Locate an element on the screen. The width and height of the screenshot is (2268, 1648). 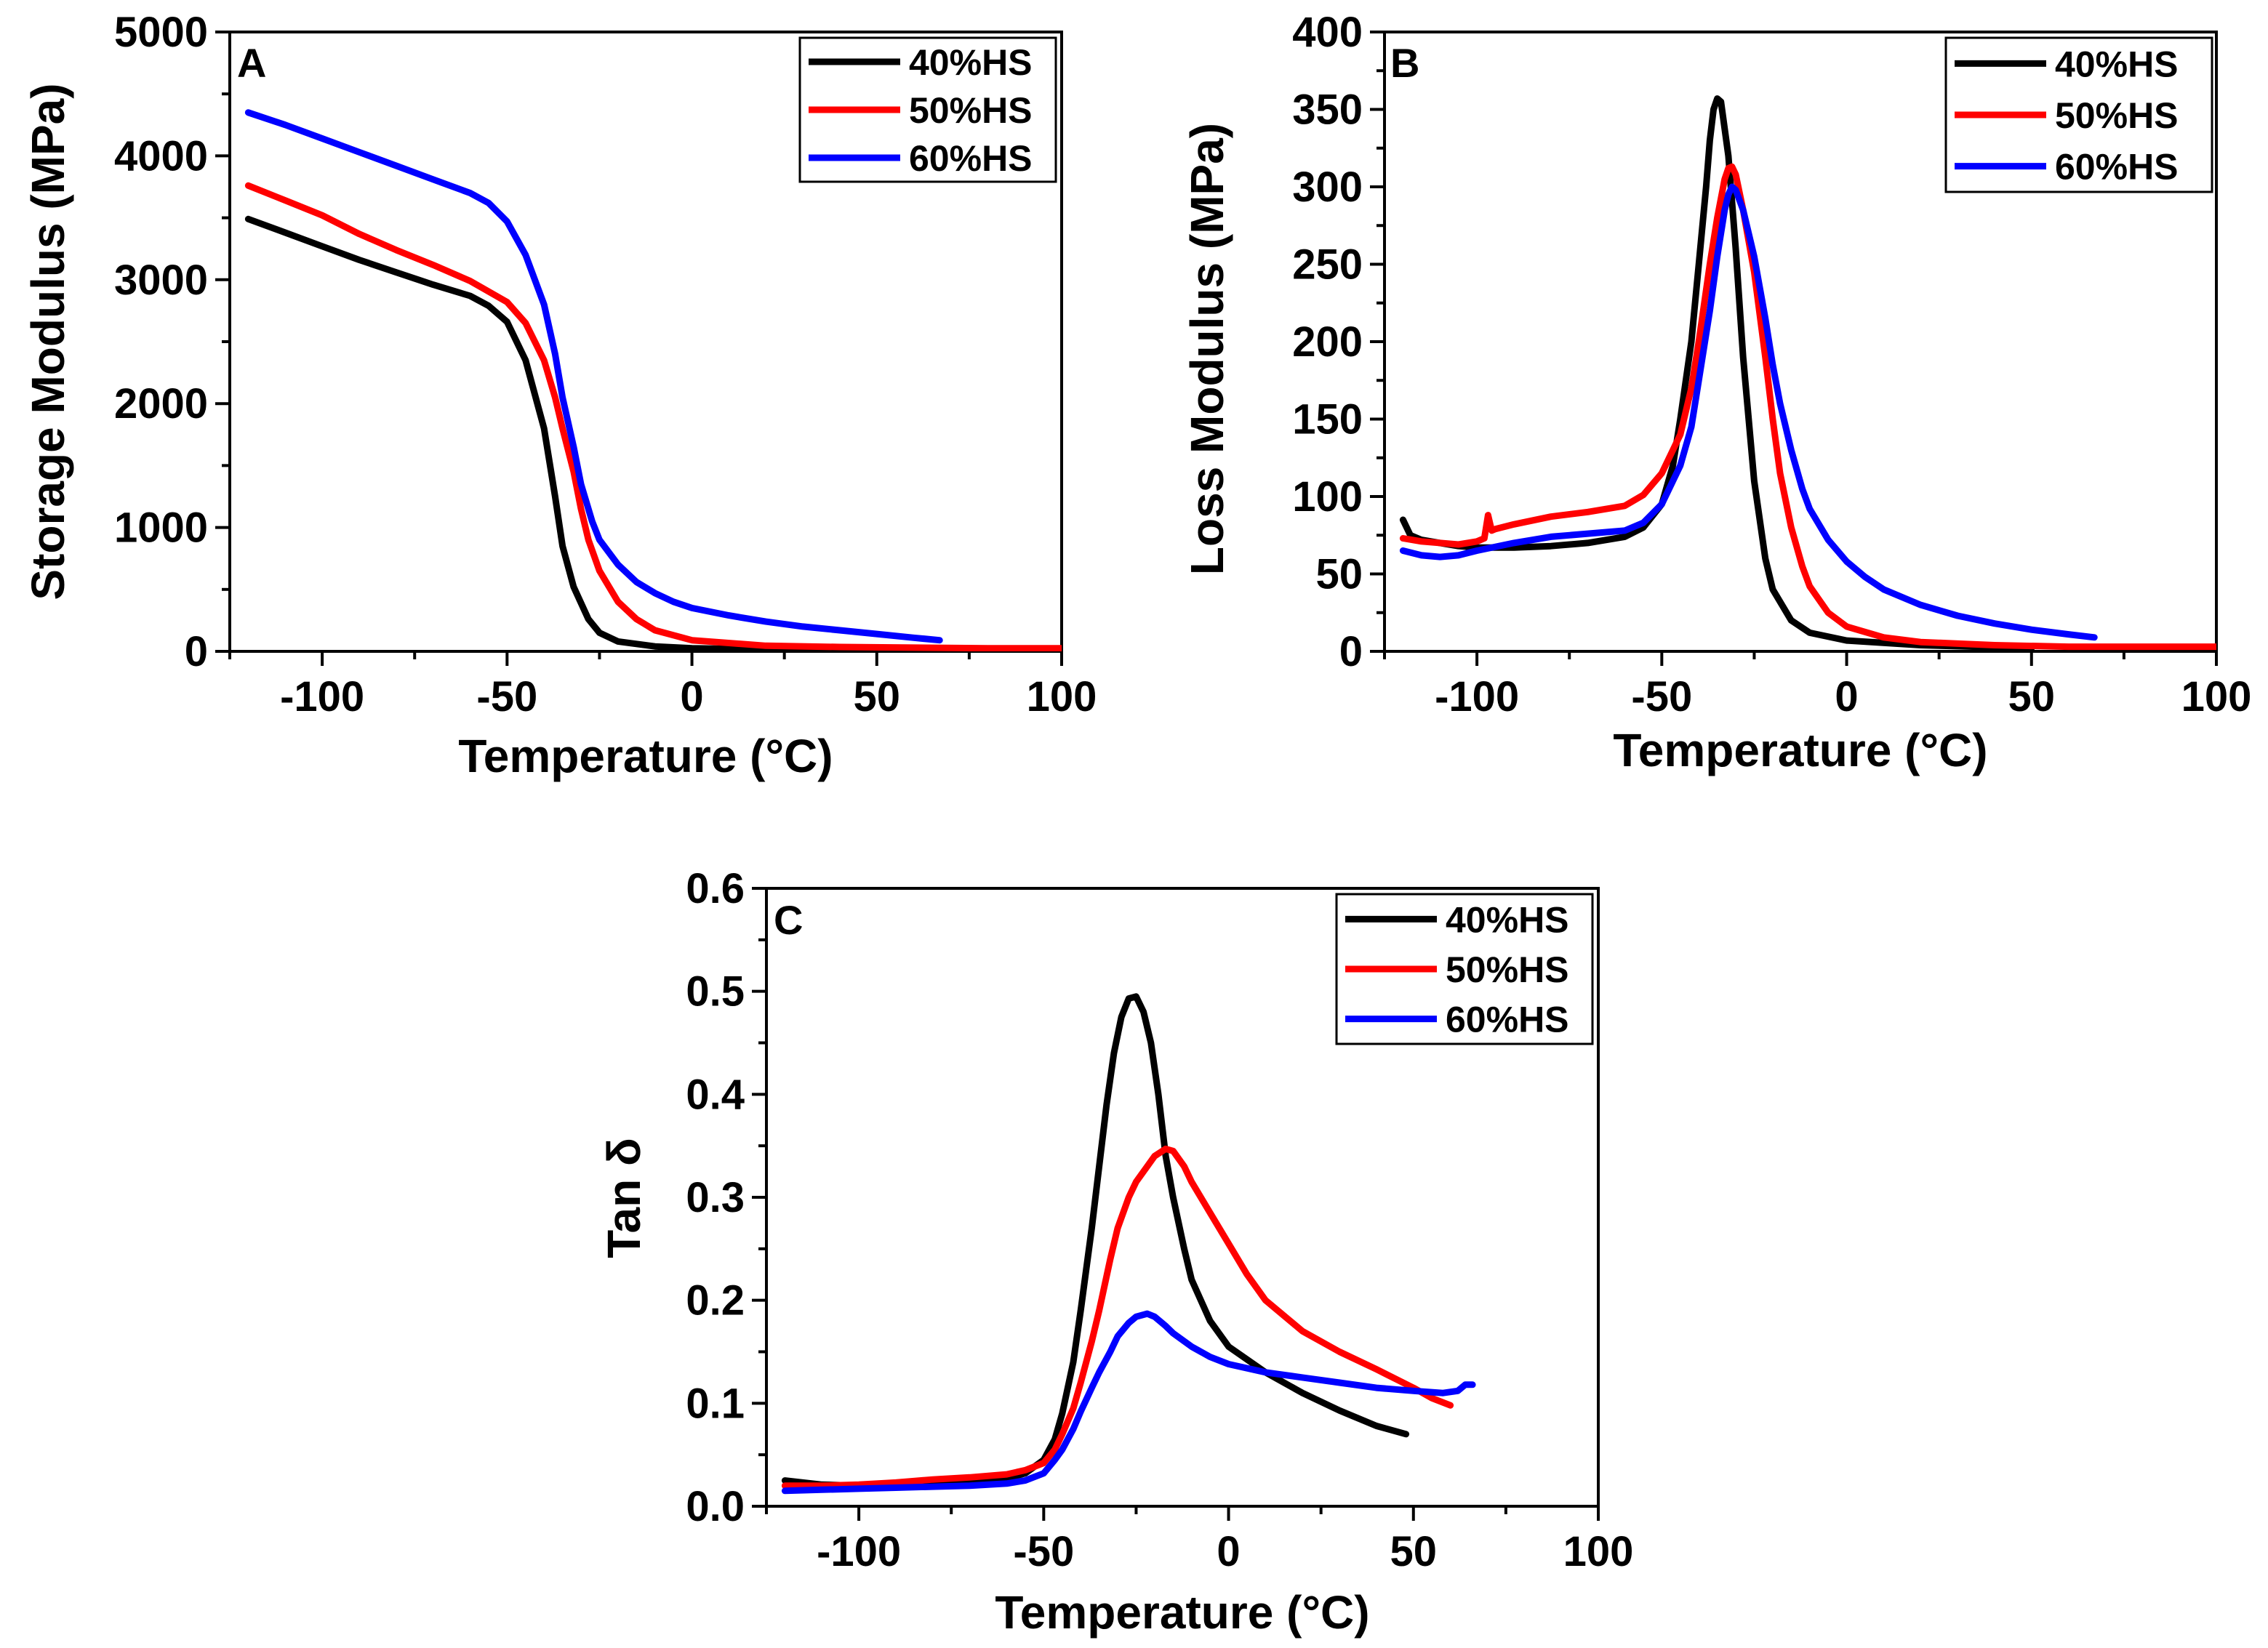
y-tick-label: 200 is located at coordinates (1327, 342).